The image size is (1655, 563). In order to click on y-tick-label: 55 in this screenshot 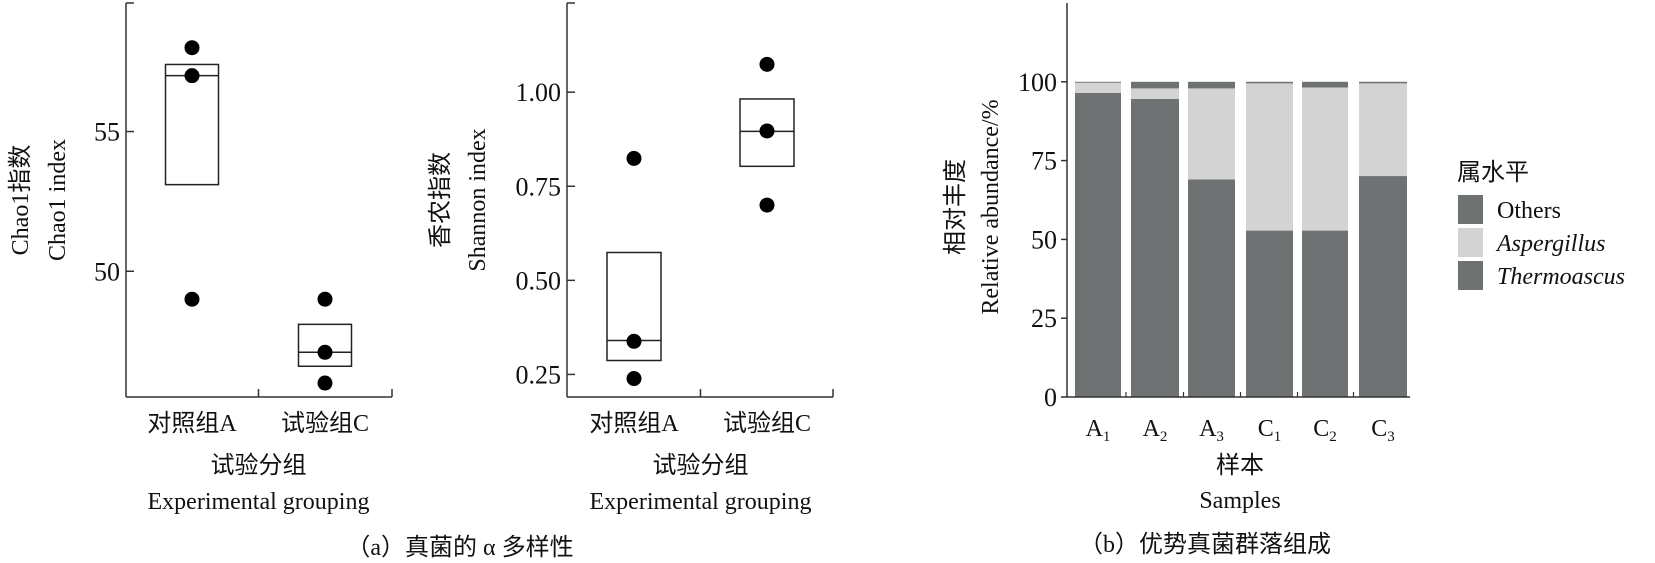, I will do `click(107, 132)`.